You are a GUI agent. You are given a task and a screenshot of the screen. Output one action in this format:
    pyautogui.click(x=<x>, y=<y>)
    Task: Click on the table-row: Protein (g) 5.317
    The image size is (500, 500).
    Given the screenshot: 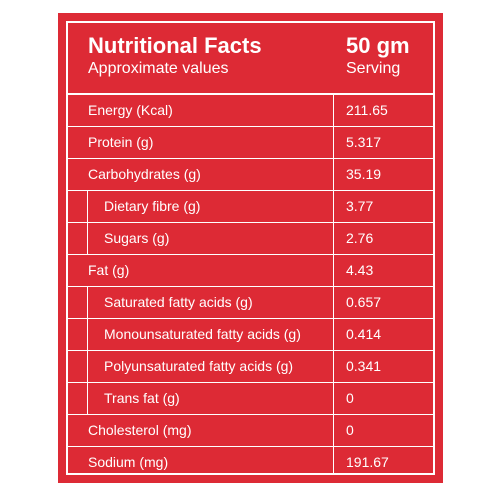 What is the action you would take?
    pyautogui.click(x=250, y=143)
    